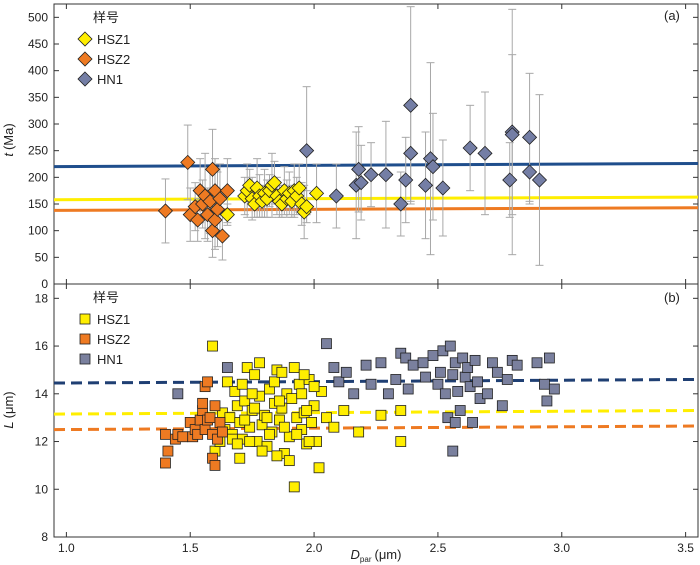  I want to click on panel-a-legend-title: 样号, so click(106, 17).